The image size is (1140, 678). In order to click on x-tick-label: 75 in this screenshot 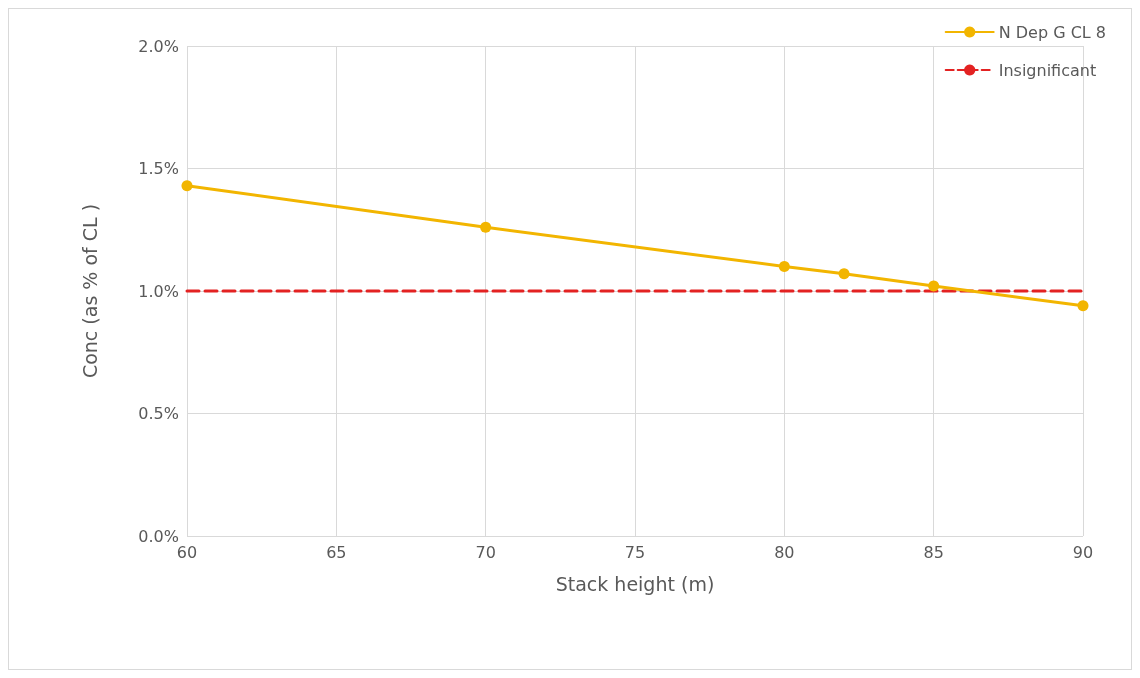, I will do `click(635, 552)`.